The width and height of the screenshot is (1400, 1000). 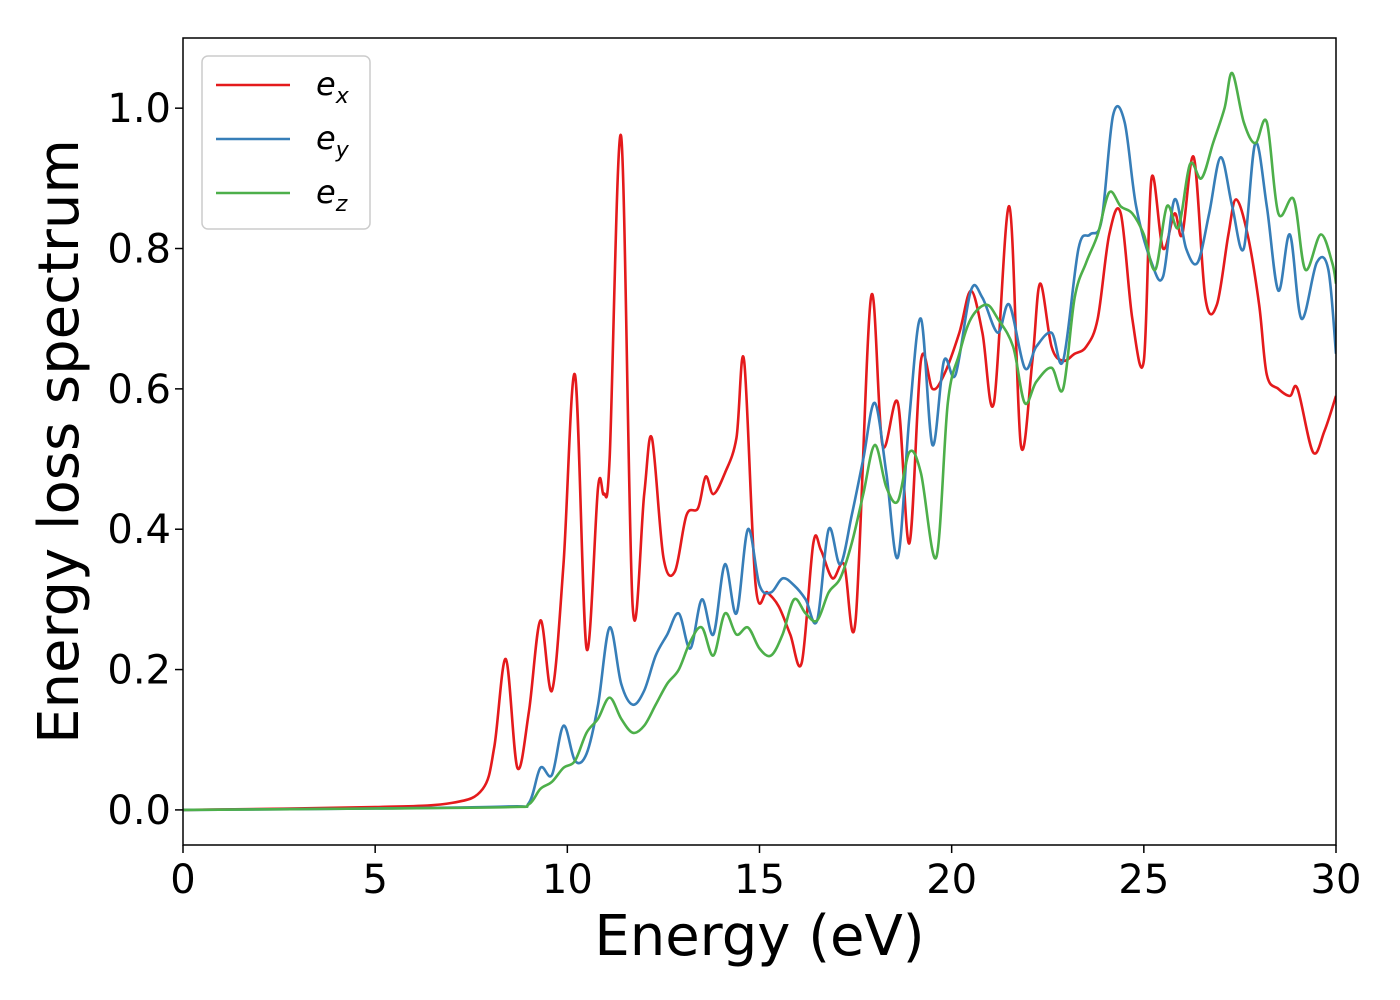 What do you see at coordinates (759, 936) in the screenshot?
I see `x-axis-label: Energy (eV)` at bounding box center [759, 936].